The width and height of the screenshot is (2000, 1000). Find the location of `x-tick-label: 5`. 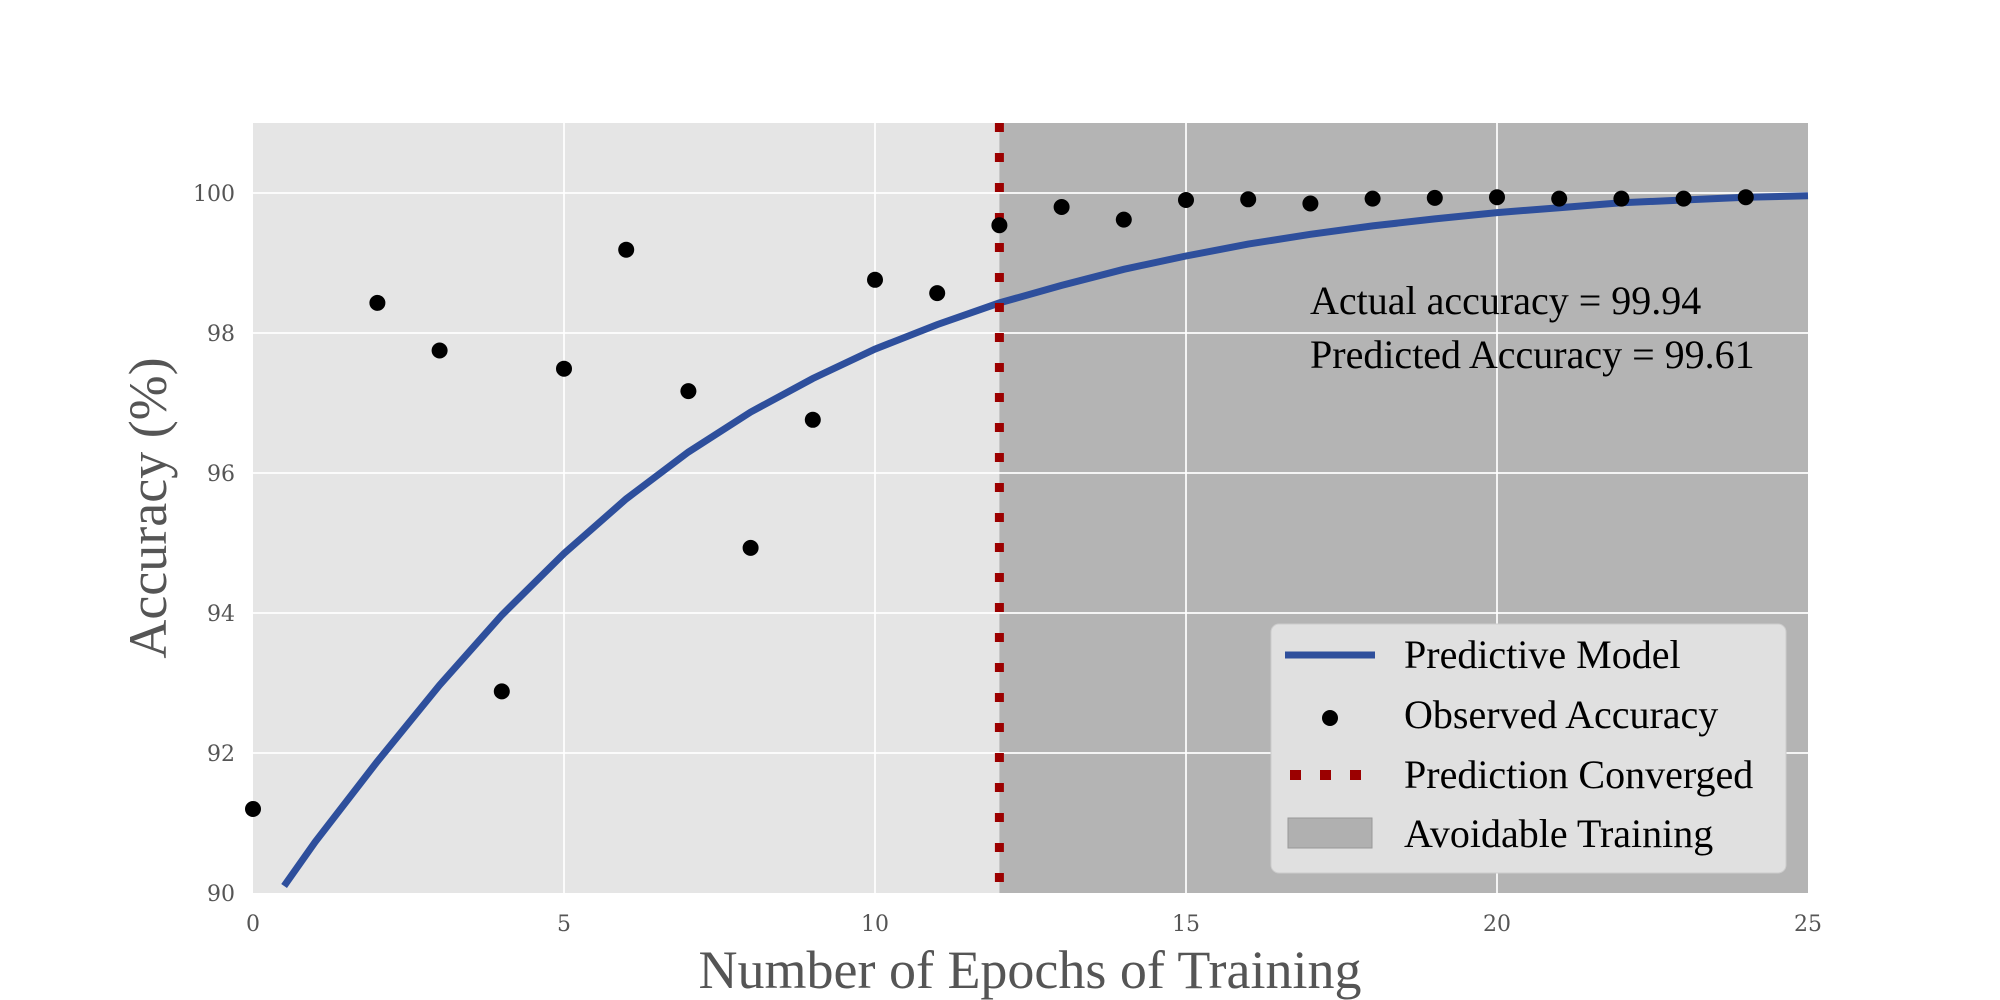

x-tick-label: 5 is located at coordinates (564, 924).